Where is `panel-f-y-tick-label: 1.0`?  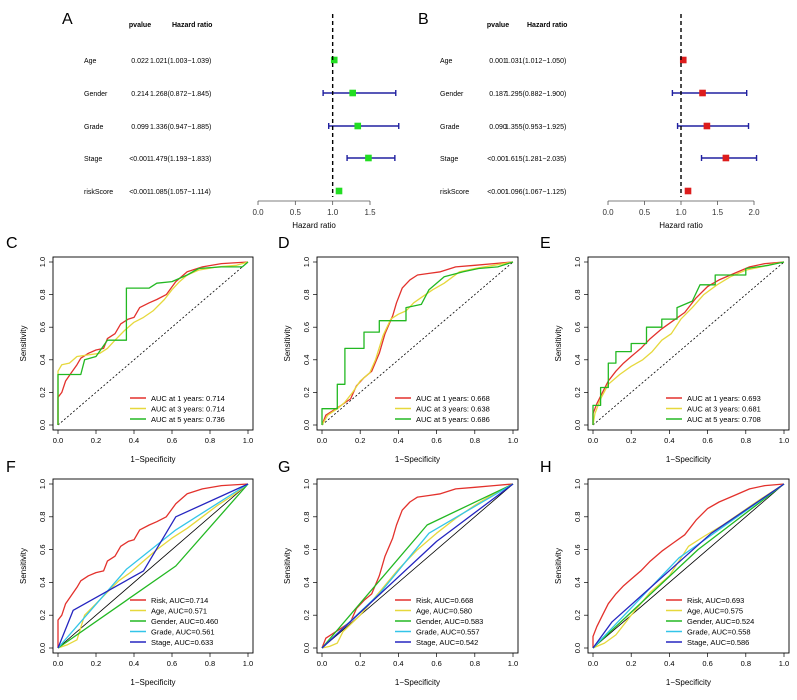
panel-f-y-tick-label: 1.0 is located at coordinates (42, 484).